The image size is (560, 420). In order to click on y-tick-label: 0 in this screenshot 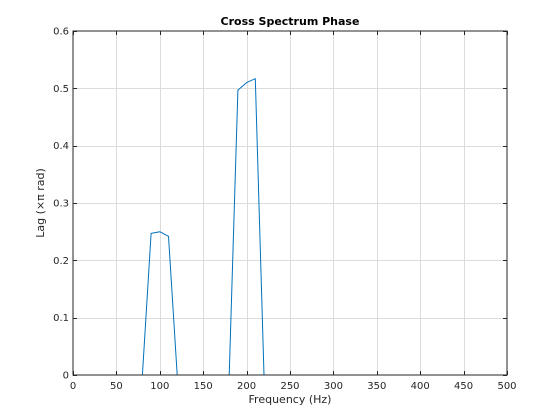, I will do `click(66, 376)`.